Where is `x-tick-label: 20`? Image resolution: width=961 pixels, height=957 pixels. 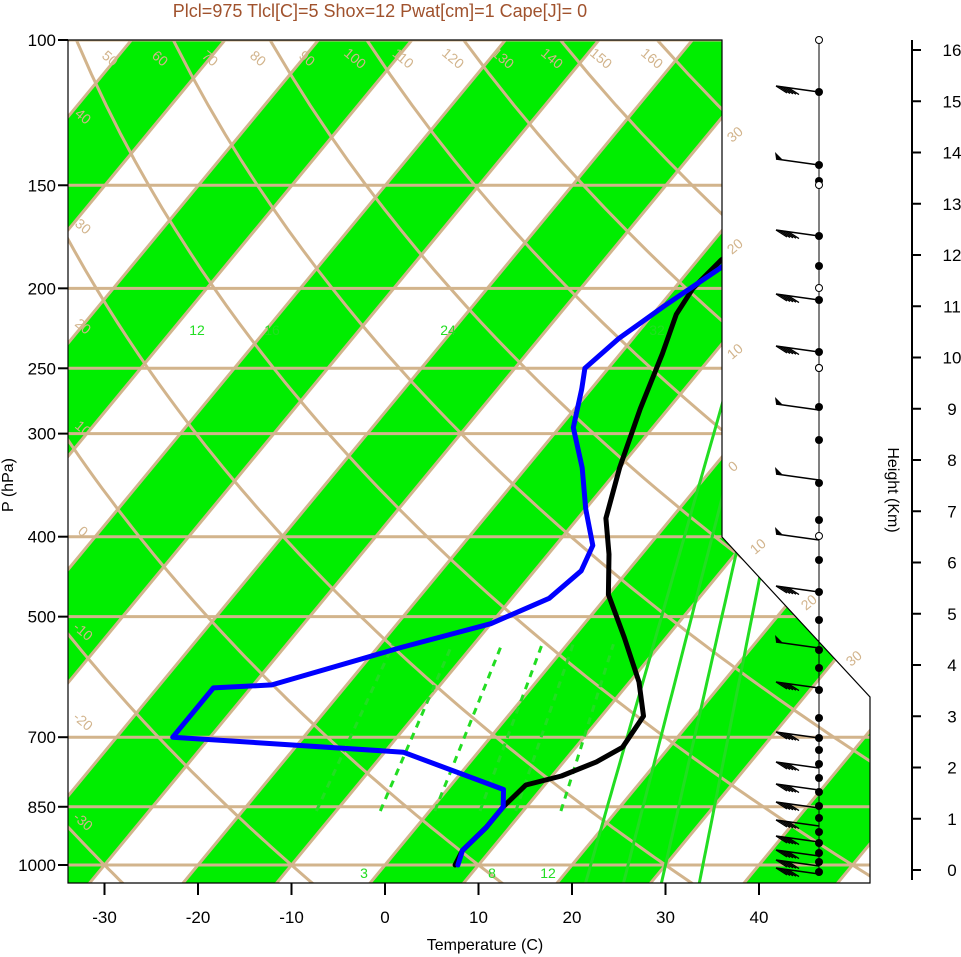 x-tick-label: 20 is located at coordinates (572, 917).